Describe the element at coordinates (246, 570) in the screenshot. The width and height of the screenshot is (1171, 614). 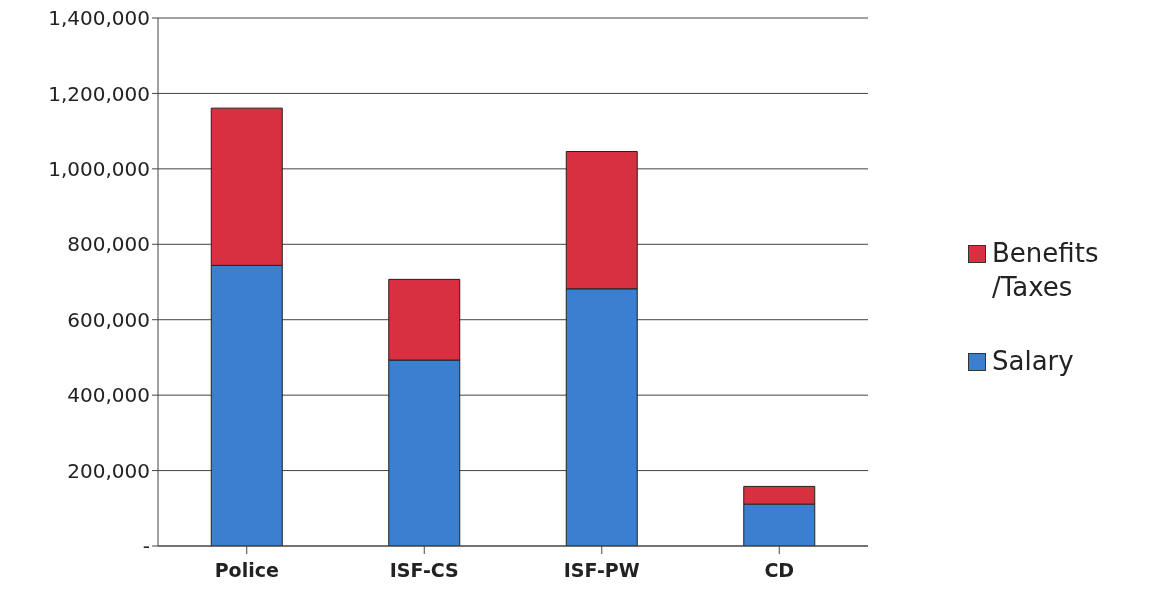
I see `x-tick-label: Police` at that location.